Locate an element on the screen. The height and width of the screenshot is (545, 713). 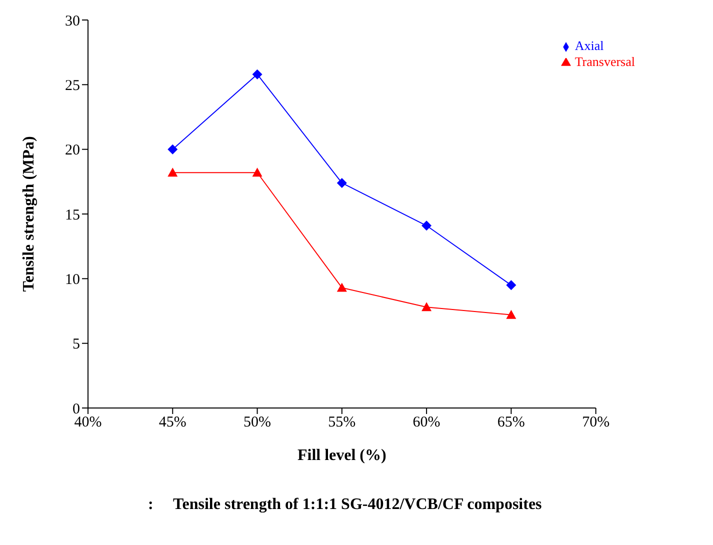
y-tick-label: 15 is located at coordinates (72, 215).